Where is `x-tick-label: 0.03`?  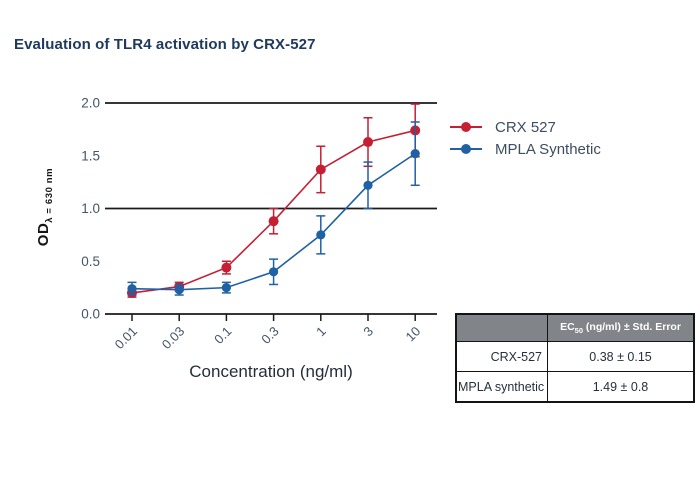
x-tick-label: 0.03 is located at coordinates (173, 338).